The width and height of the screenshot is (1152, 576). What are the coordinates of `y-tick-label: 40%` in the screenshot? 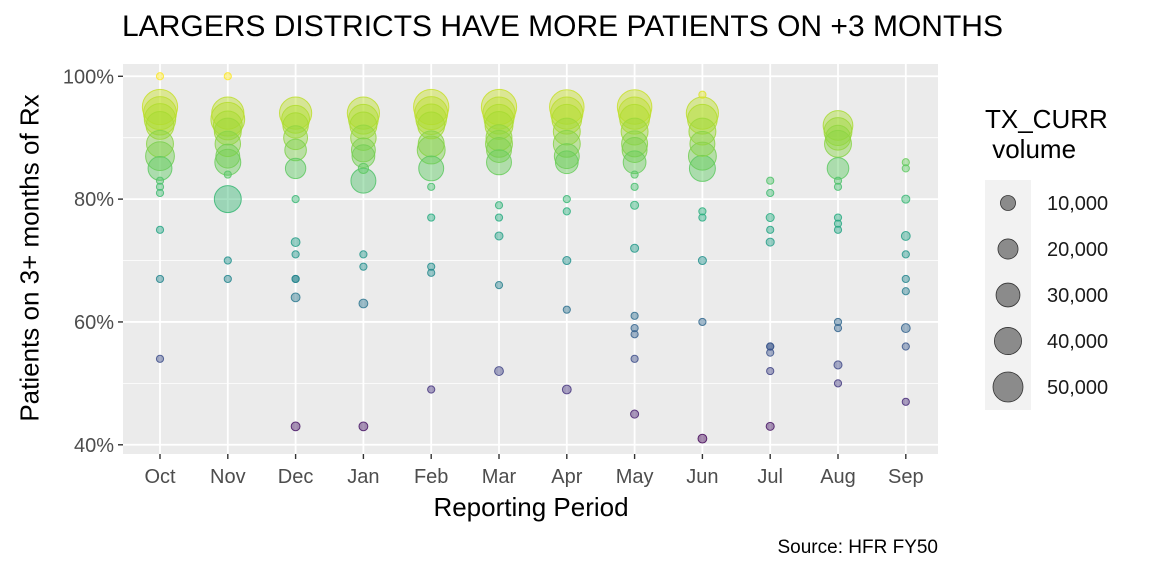 It's located at (94, 446).